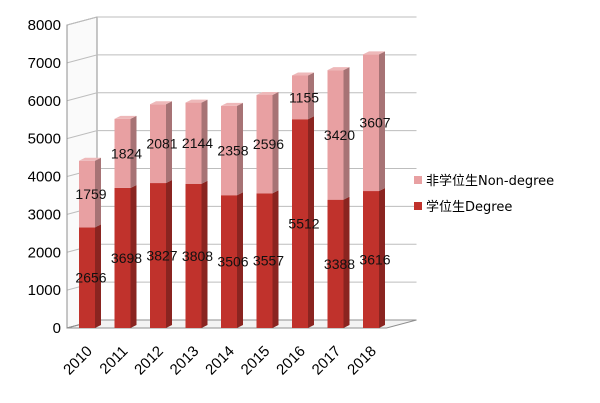  What do you see at coordinates (44, 252) in the screenshot?
I see `y-tick-label: 2000` at bounding box center [44, 252].